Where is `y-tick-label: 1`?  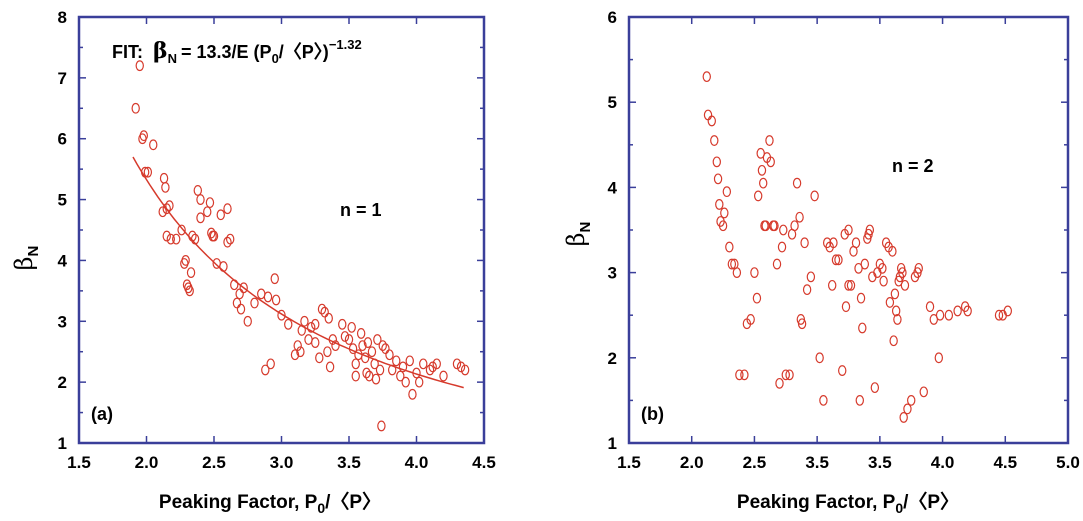 y-tick-label: 1 is located at coordinates (612, 443).